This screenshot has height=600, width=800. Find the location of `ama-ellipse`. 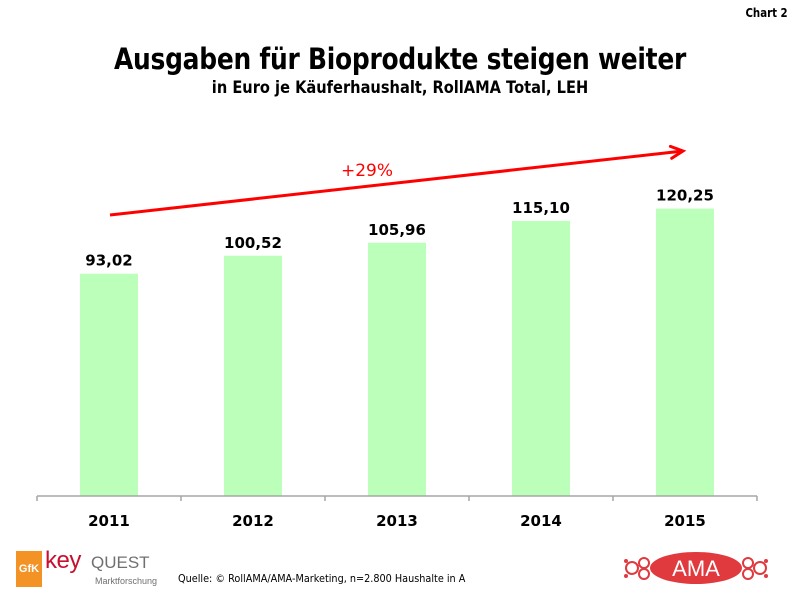

ama-ellipse is located at coordinates (696, 568).